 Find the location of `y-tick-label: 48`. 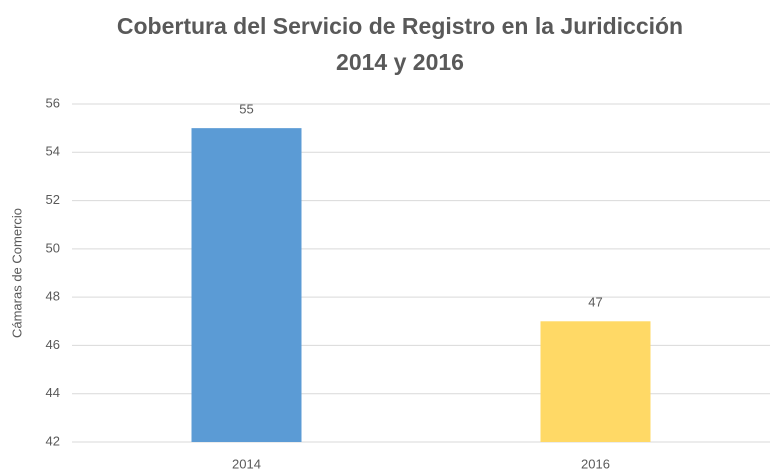

y-tick-label: 48 is located at coordinates (53, 296).